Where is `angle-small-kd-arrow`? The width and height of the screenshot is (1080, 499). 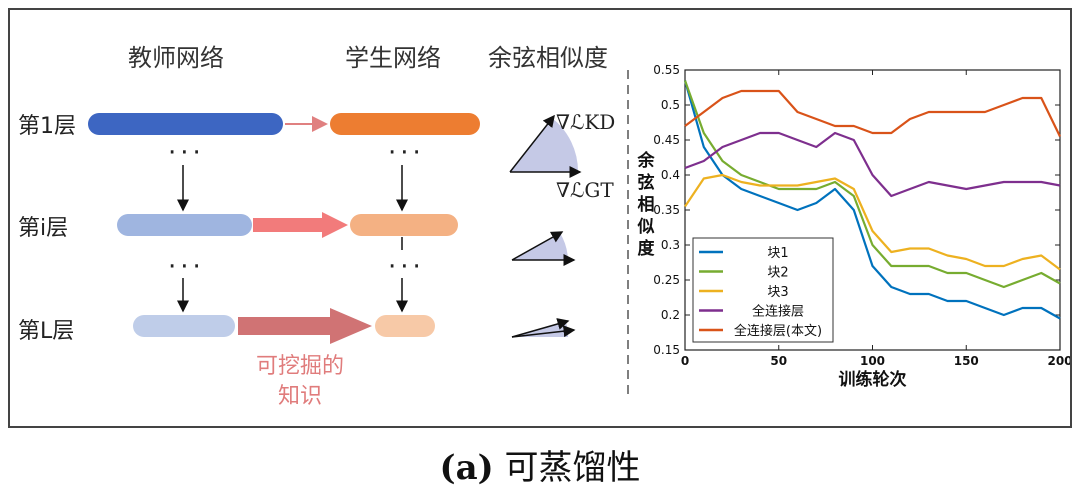
angle-small-kd-arrow is located at coordinates (540, 328).